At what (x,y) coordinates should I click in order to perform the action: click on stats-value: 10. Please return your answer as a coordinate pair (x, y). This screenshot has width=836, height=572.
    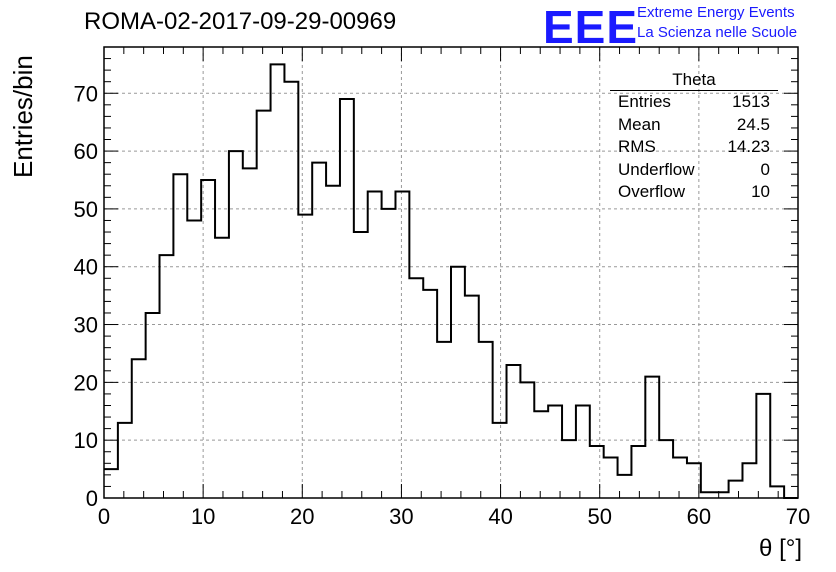
    Looking at the image, I should click on (760, 191).